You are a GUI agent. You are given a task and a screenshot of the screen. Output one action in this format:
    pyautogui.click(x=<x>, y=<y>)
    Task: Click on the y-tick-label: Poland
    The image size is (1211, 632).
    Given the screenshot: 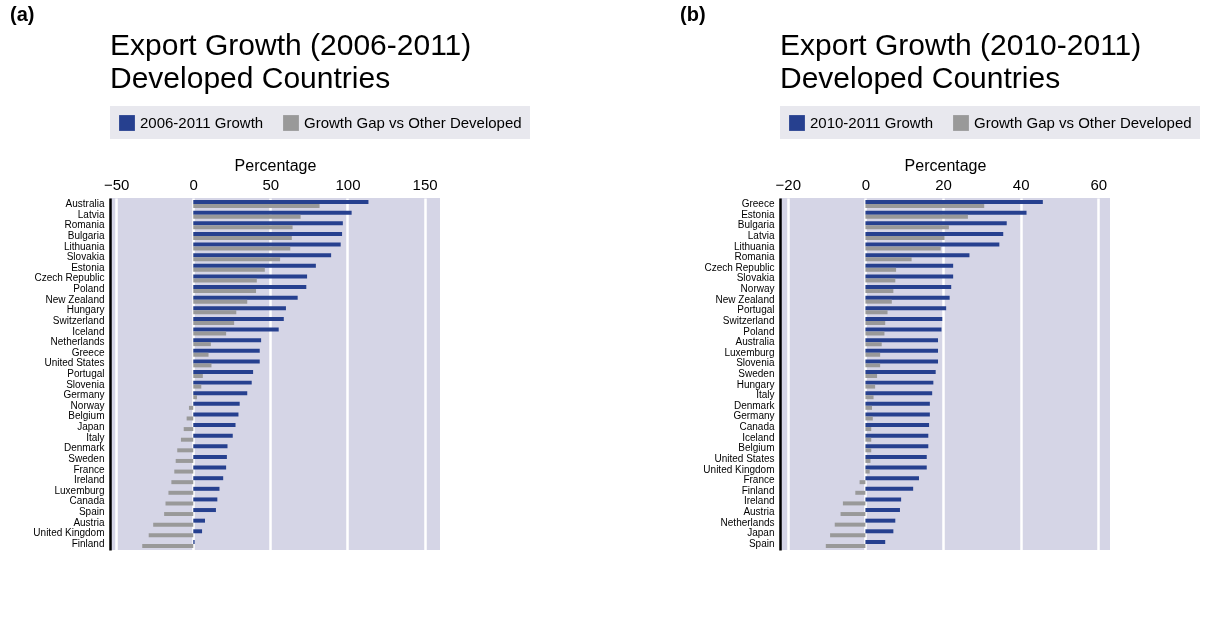 What is the action you would take?
    pyautogui.click(x=759, y=331)
    